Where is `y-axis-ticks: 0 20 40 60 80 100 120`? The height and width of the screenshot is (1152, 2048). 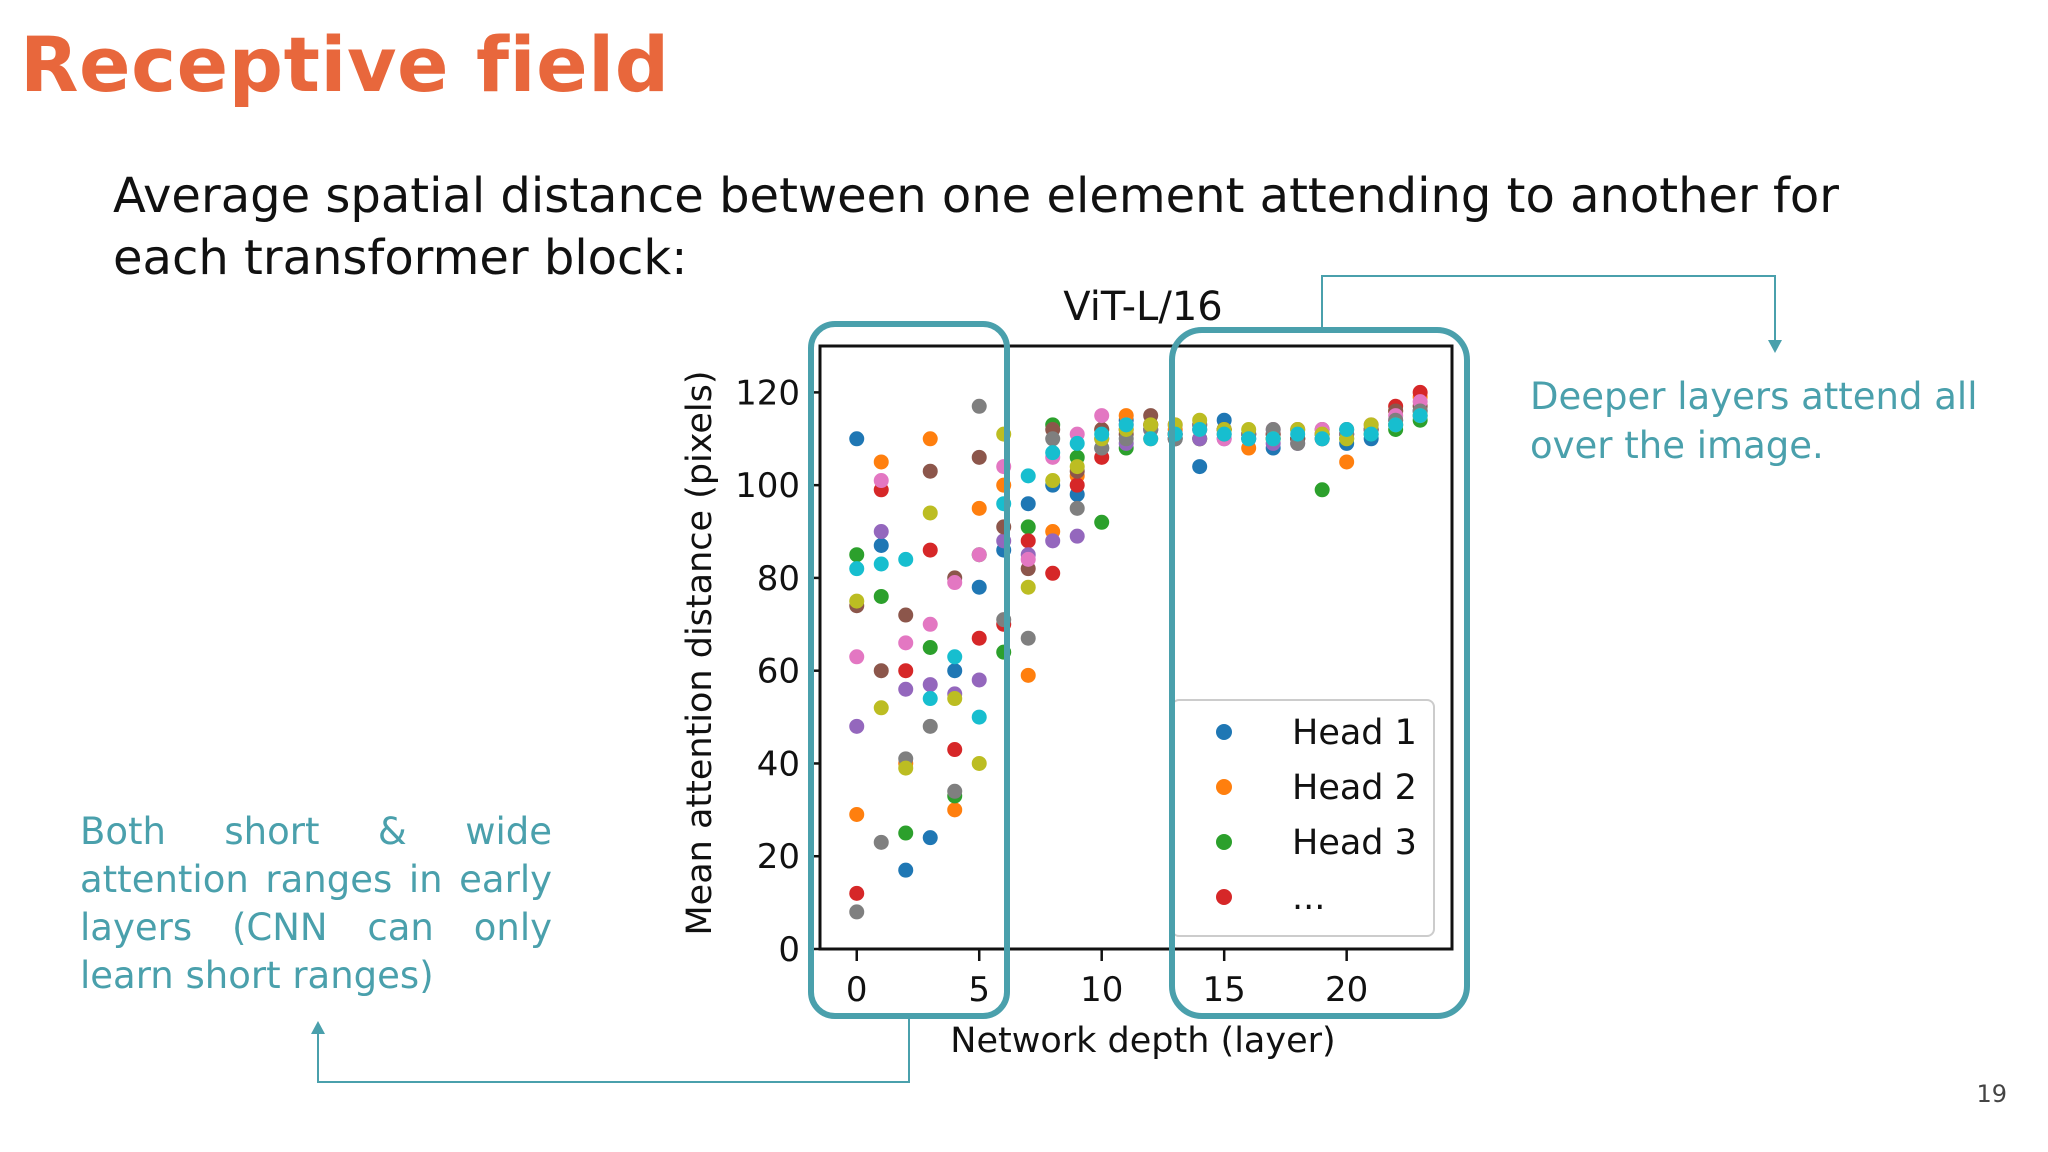
y-axis-ticks: 0 20 40 60 80 100 120 is located at coordinates (777, 671).